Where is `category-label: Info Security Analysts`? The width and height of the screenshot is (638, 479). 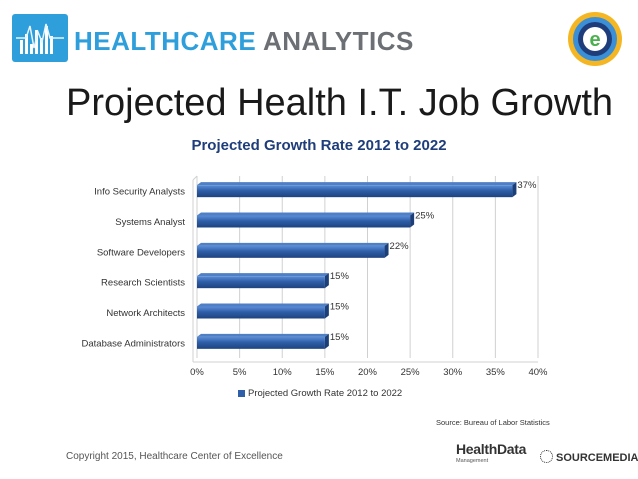 category-label: Info Security Analysts is located at coordinates (139, 192).